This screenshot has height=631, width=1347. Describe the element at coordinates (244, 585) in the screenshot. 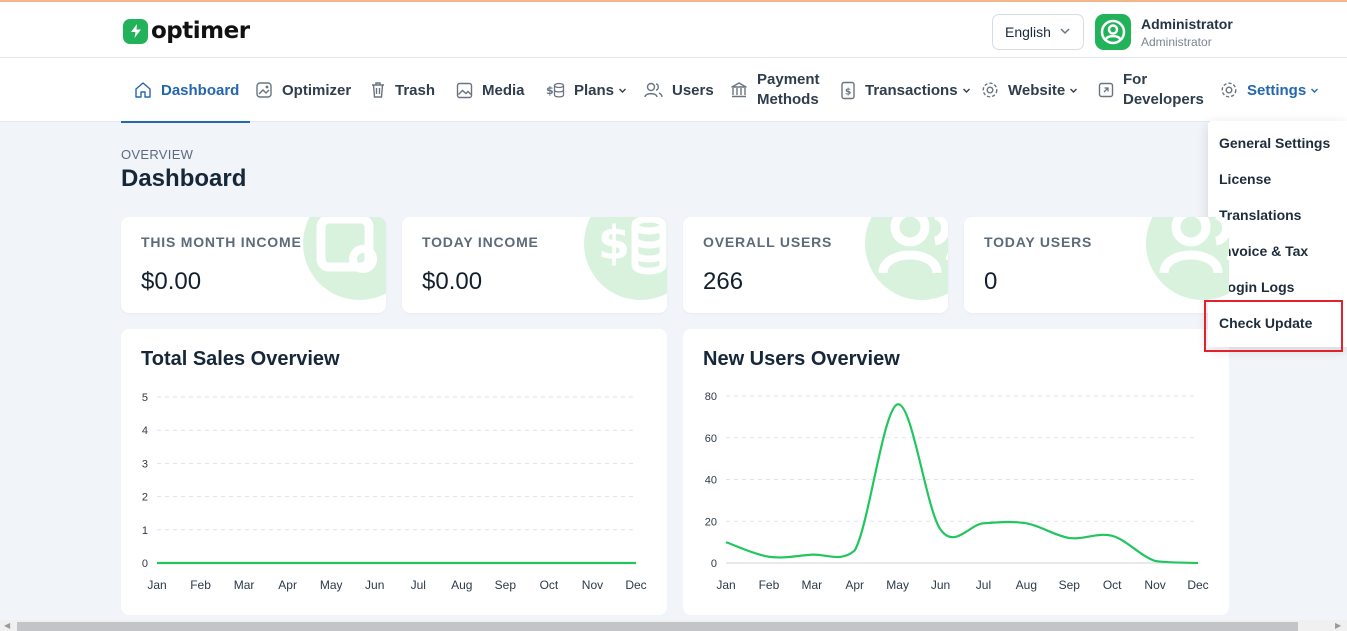

I see `x-tick-label: Mar` at that location.